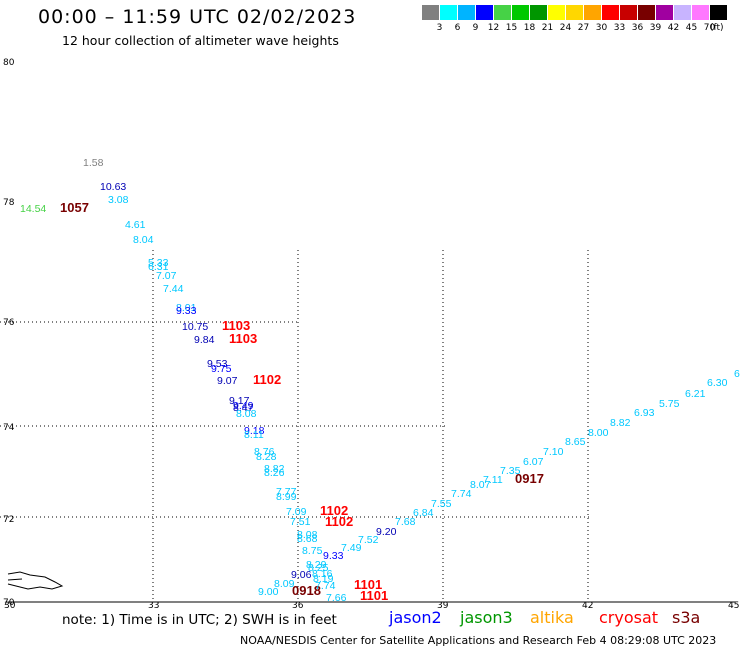 The height and width of the screenshot is (650, 740). I want to click on wave-height-label: 8.25, so click(318, 568).